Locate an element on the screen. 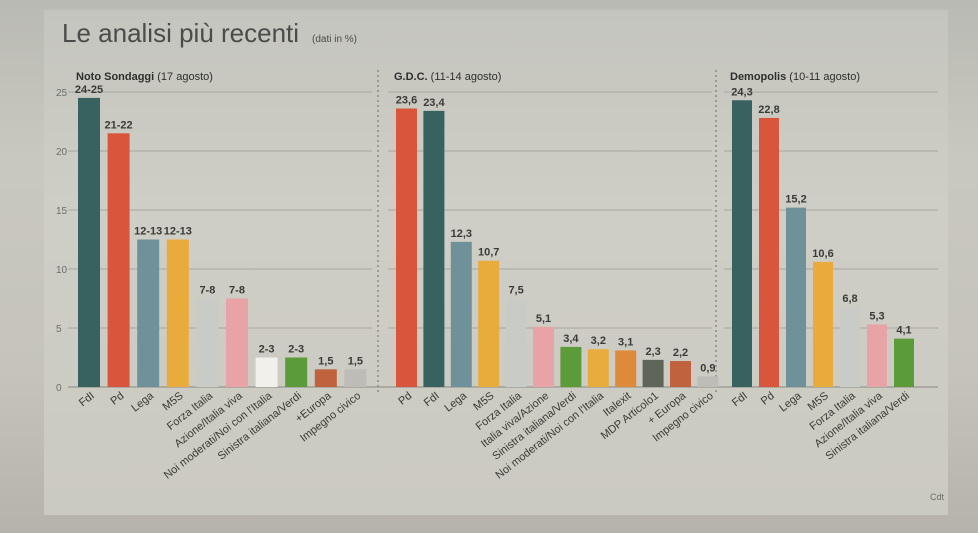 The image size is (978, 533). credit-text: Cdt is located at coordinates (937, 497).